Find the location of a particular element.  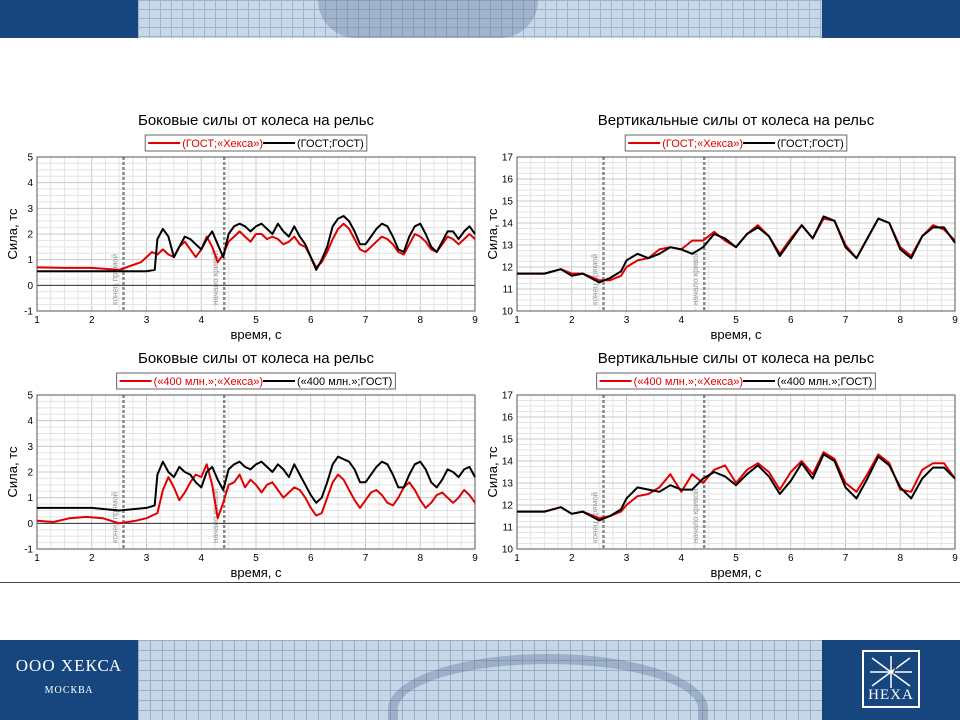

header-mesh-image is located at coordinates (480, 19).